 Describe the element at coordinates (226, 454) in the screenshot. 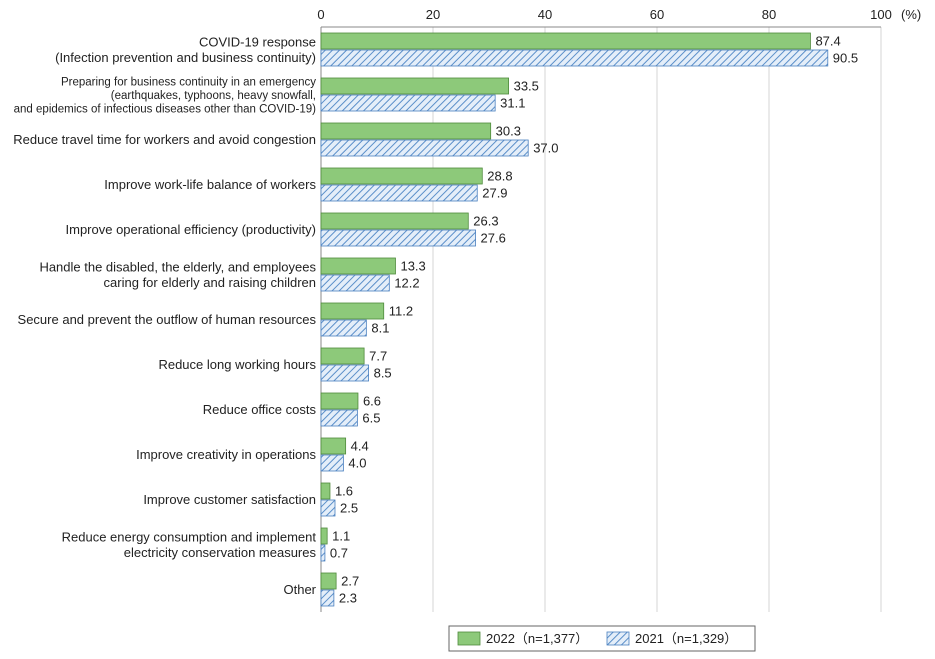

I see `category-label: Improve creativity in operations` at that location.